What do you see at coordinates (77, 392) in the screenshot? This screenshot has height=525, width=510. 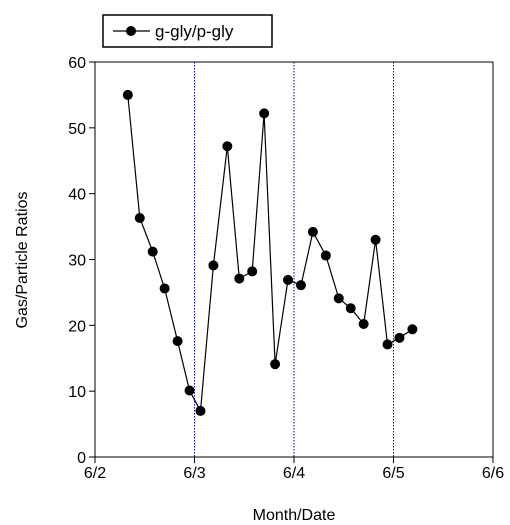 I see `y-tick-label-1: 10` at bounding box center [77, 392].